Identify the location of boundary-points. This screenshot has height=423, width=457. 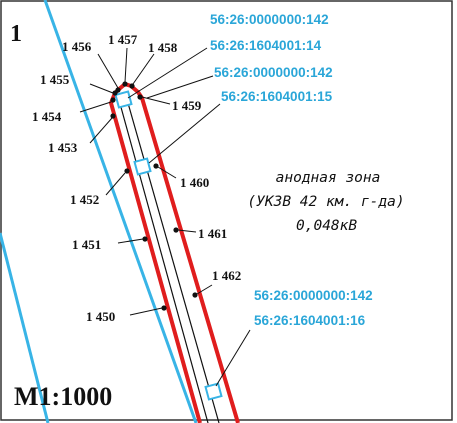
(154, 196).